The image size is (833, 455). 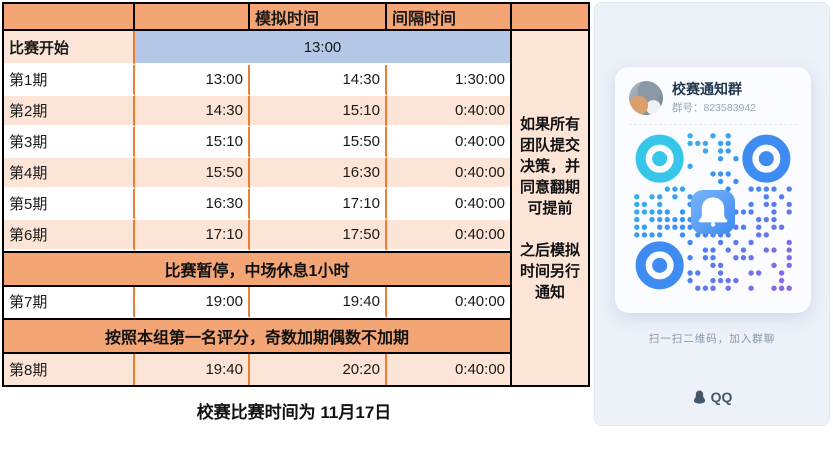 What do you see at coordinates (714, 108) in the screenshot?
I see `group-number: 群号：823583942` at bounding box center [714, 108].